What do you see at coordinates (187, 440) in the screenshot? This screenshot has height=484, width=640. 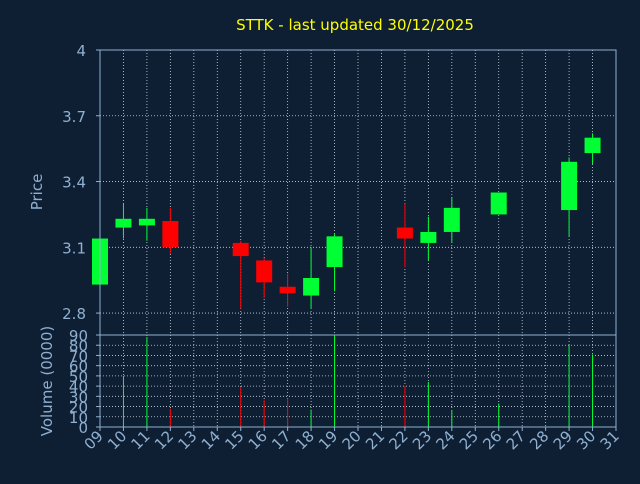 I see `x-tick-label: 13` at bounding box center [187, 440].